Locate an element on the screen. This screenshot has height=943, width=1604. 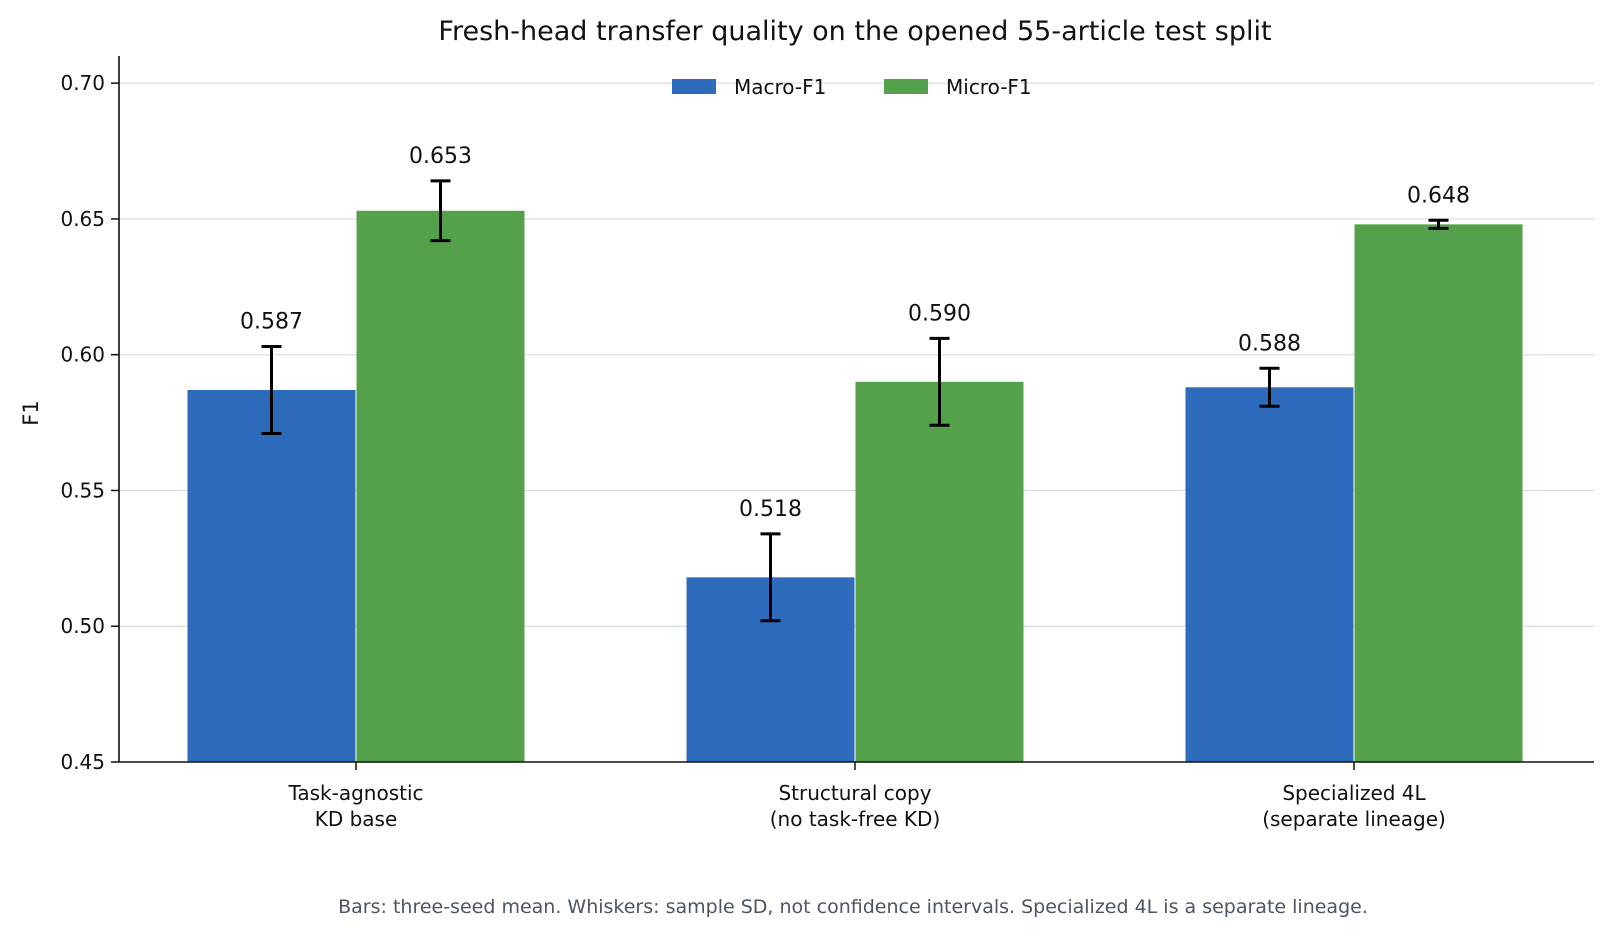
x-tick-label: Specialized 4L (separate lineage) is located at coordinates (1354, 806).